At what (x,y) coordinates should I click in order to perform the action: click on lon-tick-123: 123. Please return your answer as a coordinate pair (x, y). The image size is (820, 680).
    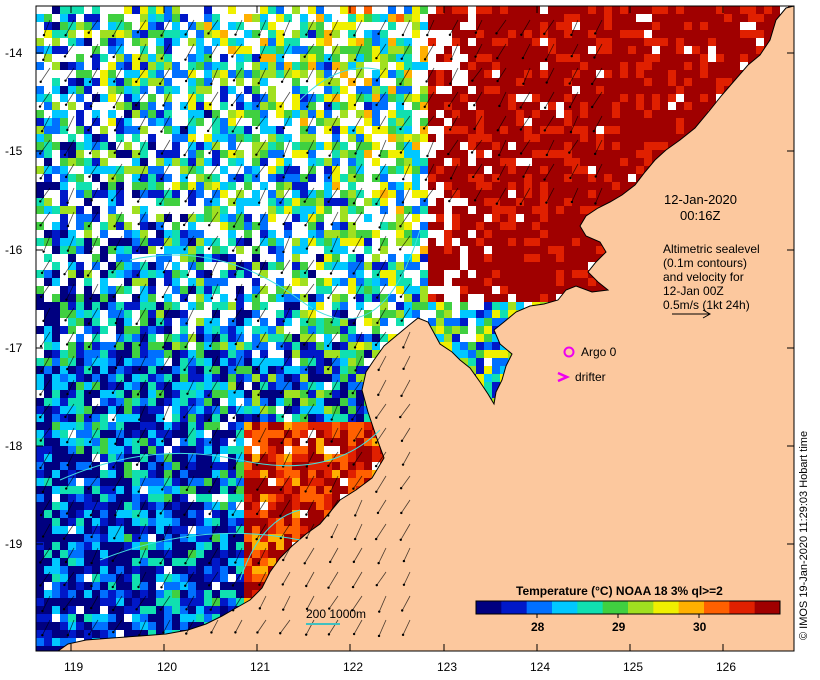
    Looking at the image, I should click on (447, 667).